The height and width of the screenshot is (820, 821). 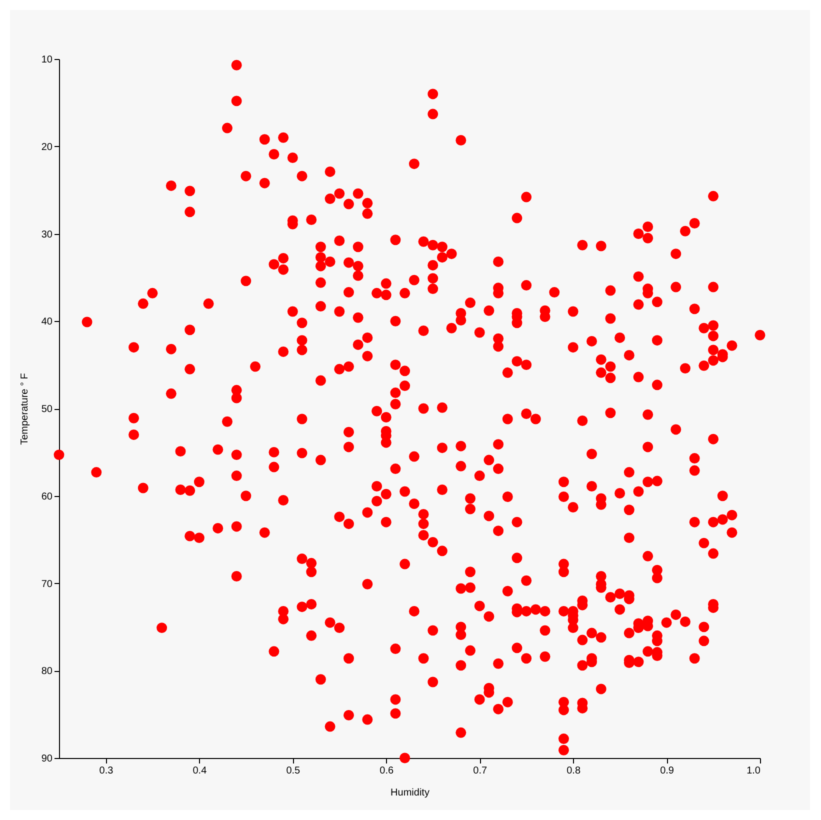 What do you see at coordinates (47, 584) in the screenshot?
I see `y-tick-label: 70` at bounding box center [47, 584].